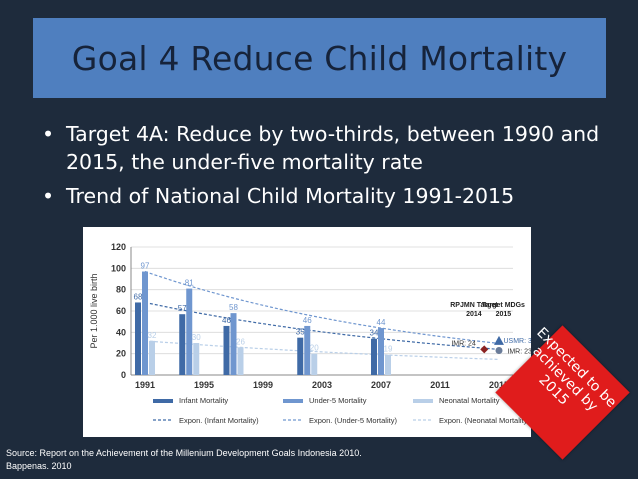  I want to click on x-tick-label: 2015, so click(499, 385).